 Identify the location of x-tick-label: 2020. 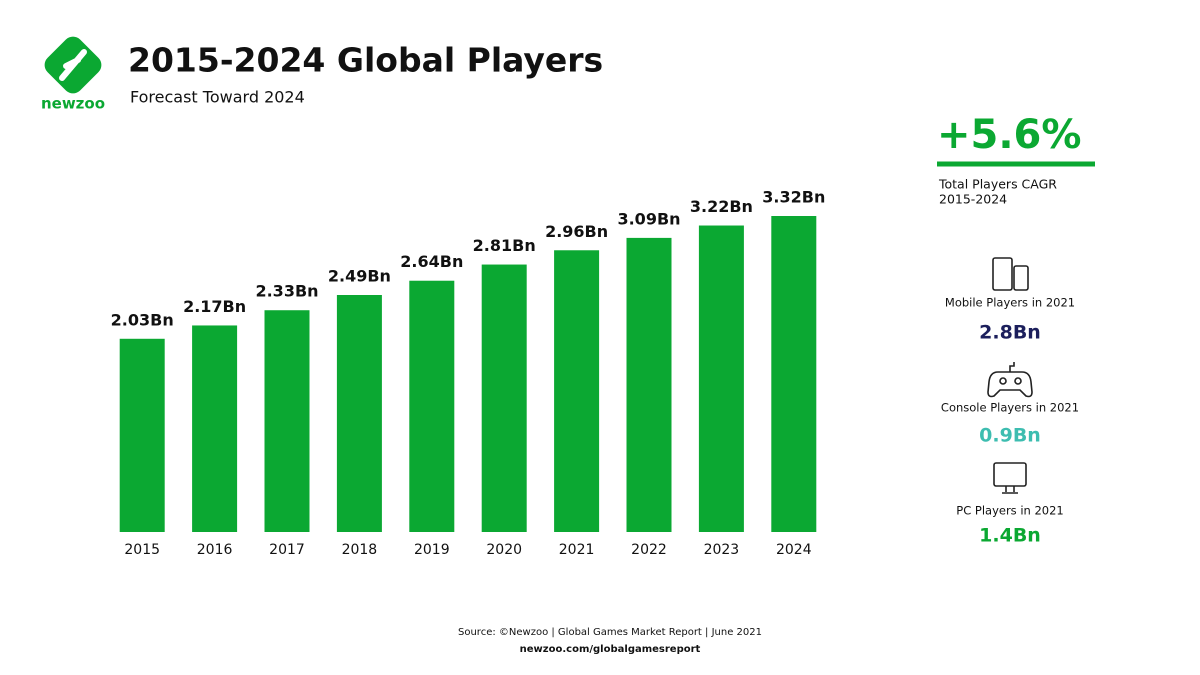
(504, 550).